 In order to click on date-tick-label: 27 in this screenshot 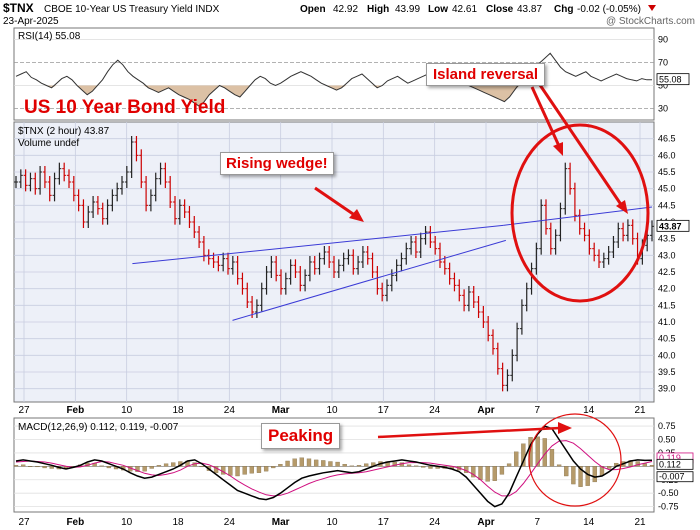, I will do `click(24, 522)`.